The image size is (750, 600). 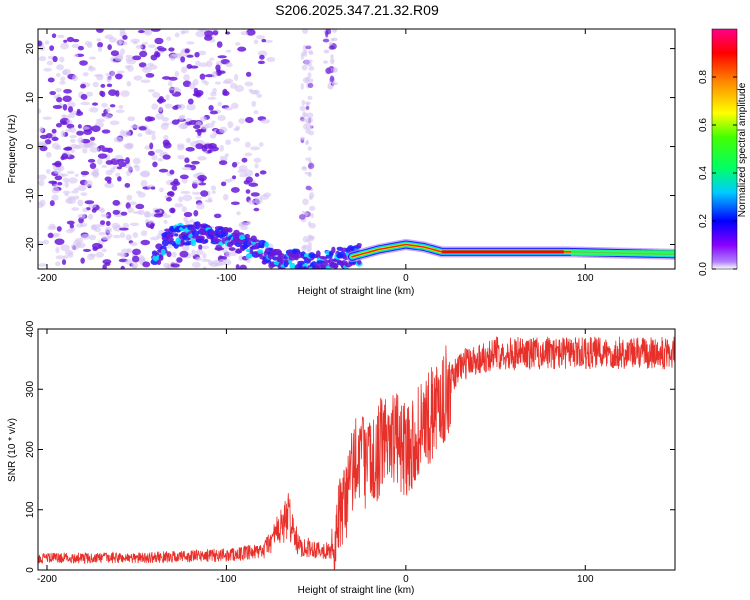 What do you see at coordinates (30, 195) in the screenshot?
I see `y-tick-label: -10` at bounding box center [30, 195].